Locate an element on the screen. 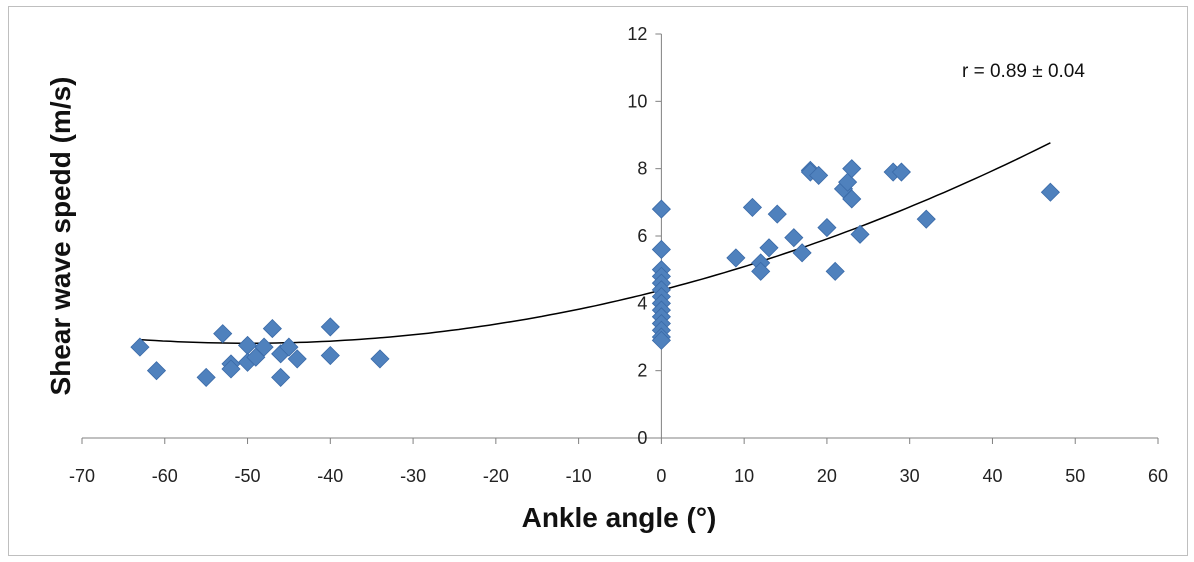  y-tick-label: 10 is located at coordinates (637, 101).